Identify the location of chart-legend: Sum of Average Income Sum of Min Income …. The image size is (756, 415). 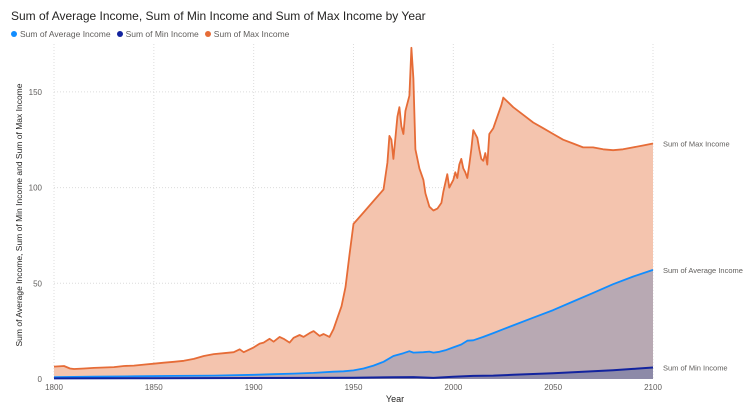
(153, 34).